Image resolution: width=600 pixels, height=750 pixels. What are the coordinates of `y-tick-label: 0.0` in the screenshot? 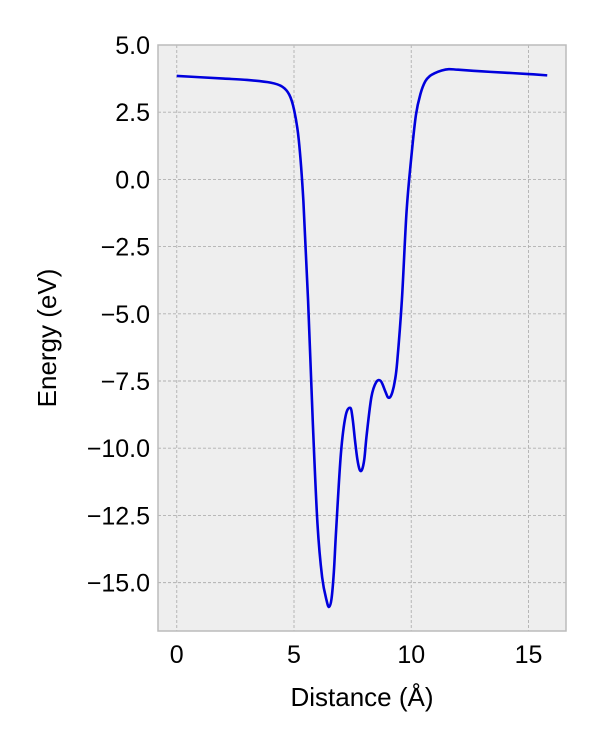 It's located at (132, 180).